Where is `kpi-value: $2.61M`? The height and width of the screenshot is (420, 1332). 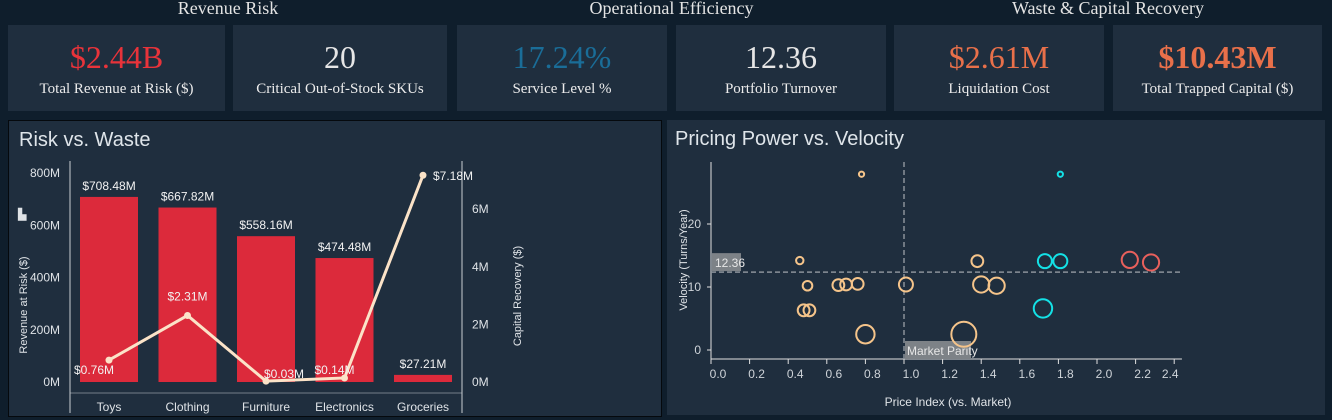 kpi-value: $2.61M is located at coordinates (999, 57).